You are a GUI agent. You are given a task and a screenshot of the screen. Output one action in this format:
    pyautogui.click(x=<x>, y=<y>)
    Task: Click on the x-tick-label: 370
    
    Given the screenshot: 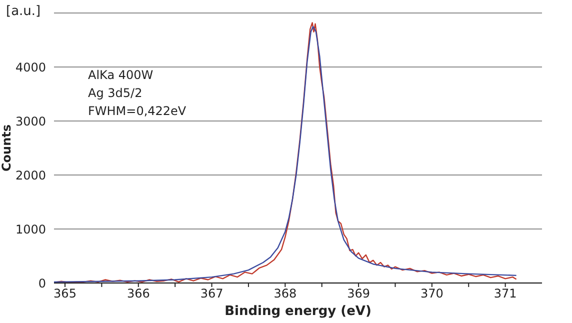 What is the action you would take?
    pyautogui.click(x=432, y=293)
    